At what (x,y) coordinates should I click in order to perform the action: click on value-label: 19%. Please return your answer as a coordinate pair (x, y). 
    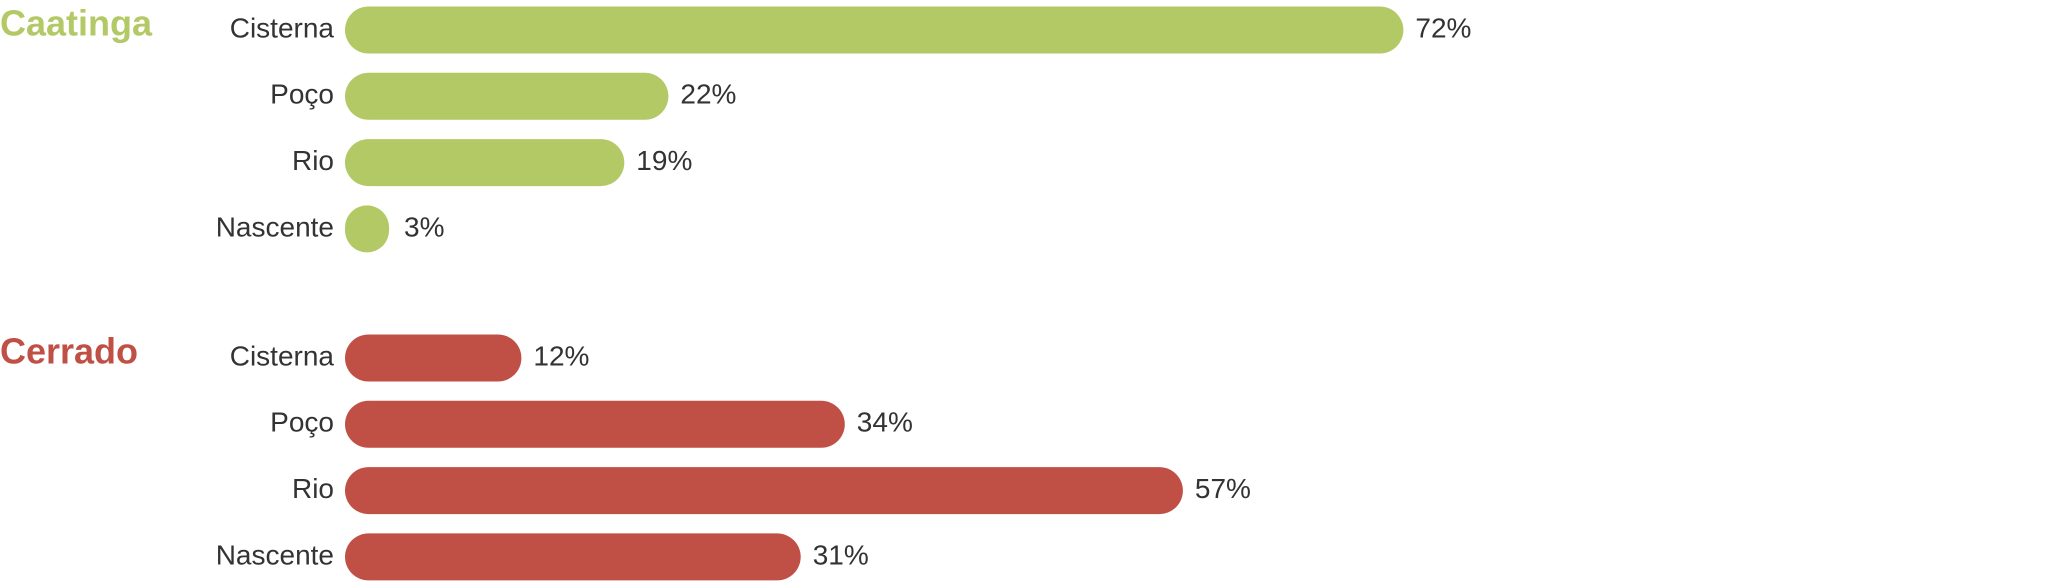
    Looking at the image, I should click on (664, 160).